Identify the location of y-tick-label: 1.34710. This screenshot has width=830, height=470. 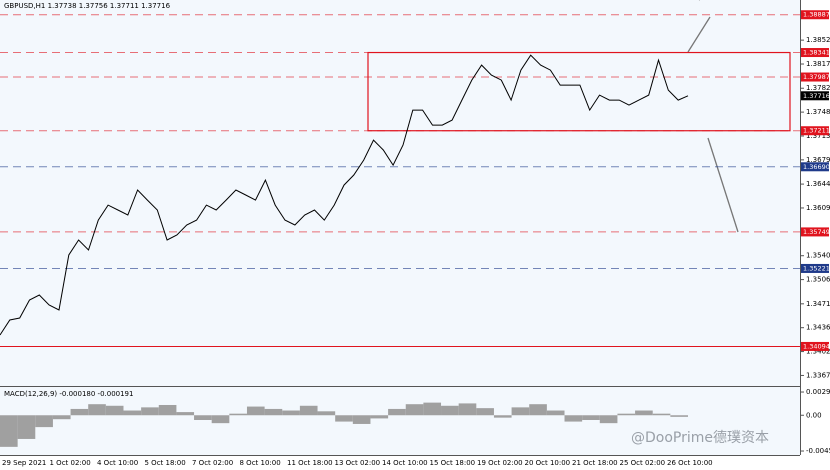
(818, 304).